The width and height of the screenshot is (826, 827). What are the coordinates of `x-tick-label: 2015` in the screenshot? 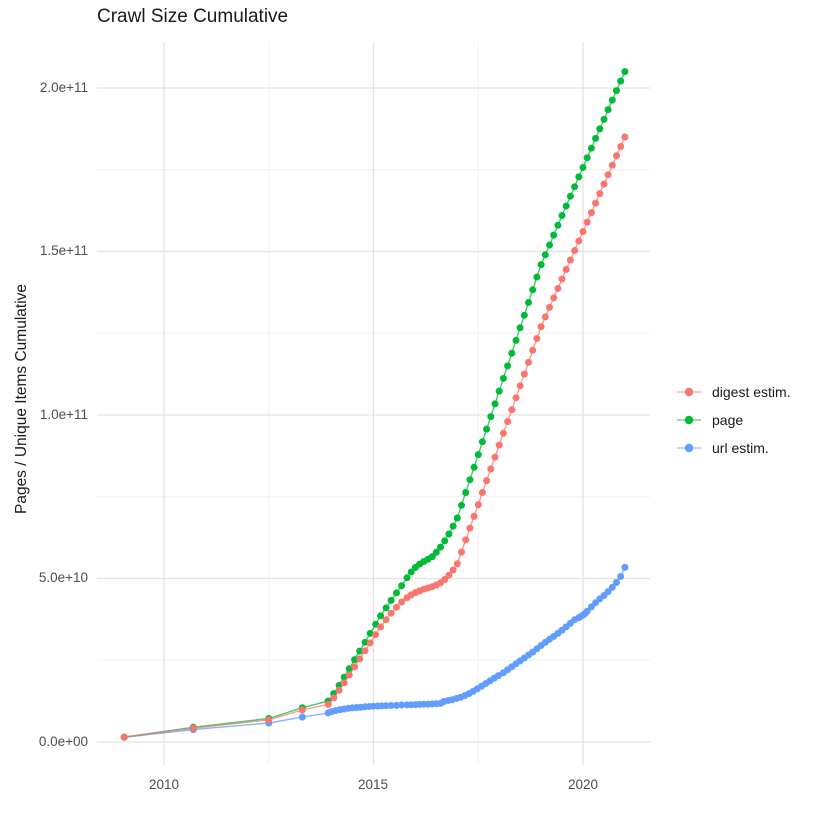 It's located at (373, 784).